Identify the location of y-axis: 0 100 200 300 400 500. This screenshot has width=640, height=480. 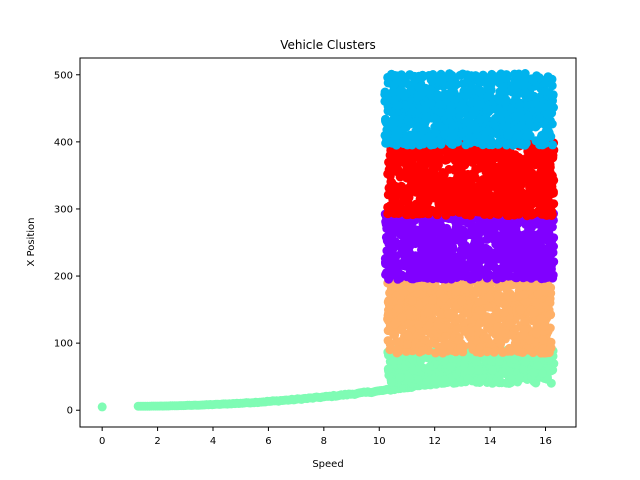
(67, 243).